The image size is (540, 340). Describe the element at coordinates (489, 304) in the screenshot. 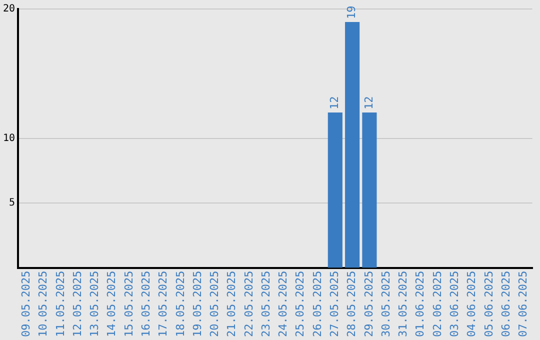

I see `x-tick-label: 05.06.2025` at that location.